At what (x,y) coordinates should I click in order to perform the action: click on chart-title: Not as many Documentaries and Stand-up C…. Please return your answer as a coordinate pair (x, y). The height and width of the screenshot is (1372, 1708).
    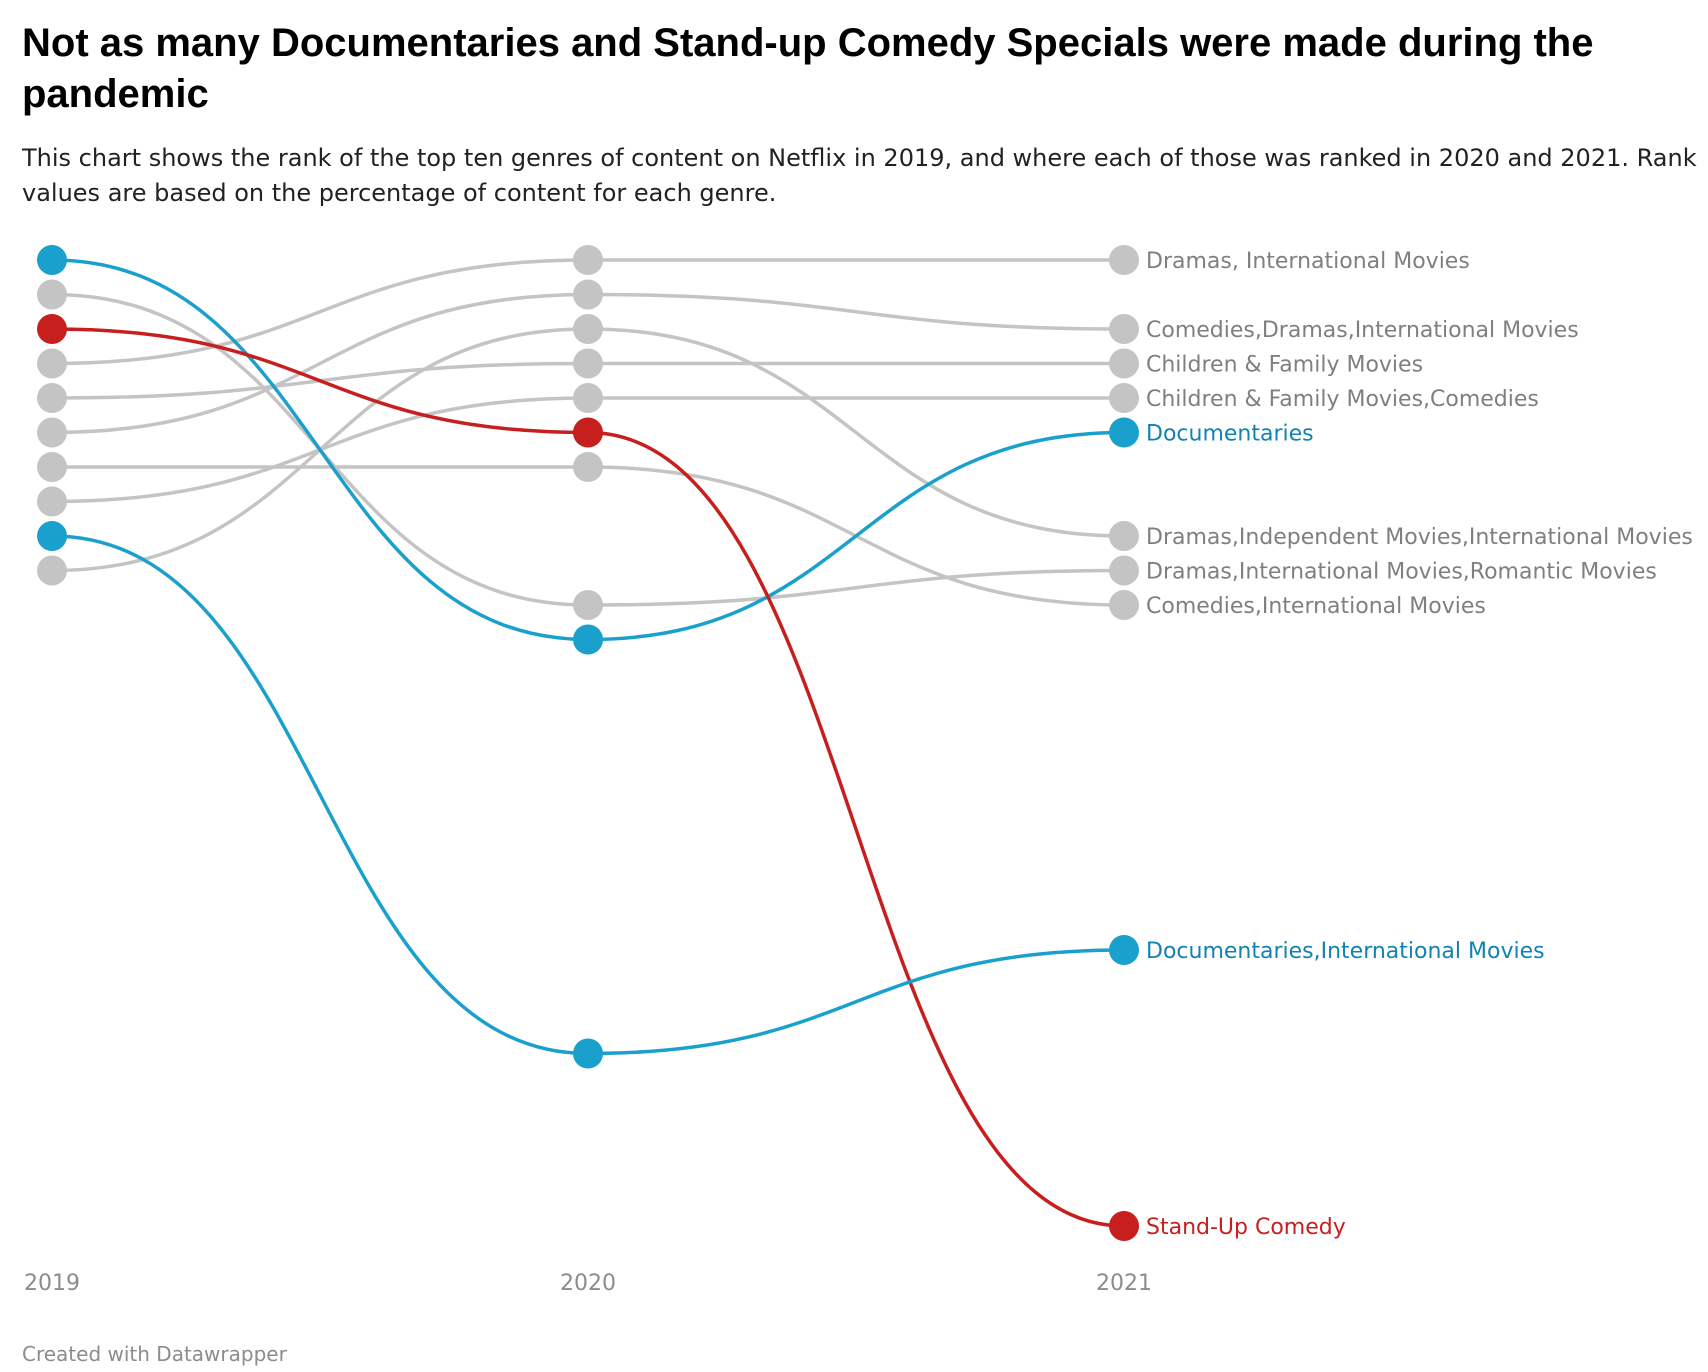
    Looking at the image, I should click on (808, 68).